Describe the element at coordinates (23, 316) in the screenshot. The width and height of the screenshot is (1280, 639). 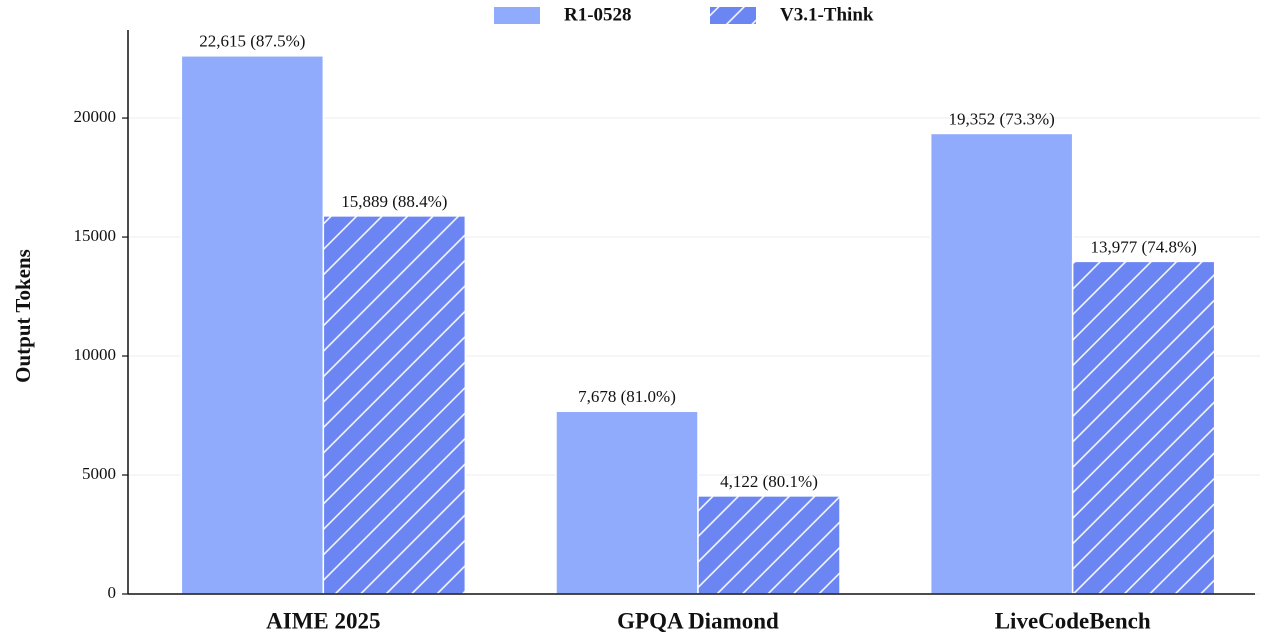
I see `y-axis-label: Output Tokens` at that location.